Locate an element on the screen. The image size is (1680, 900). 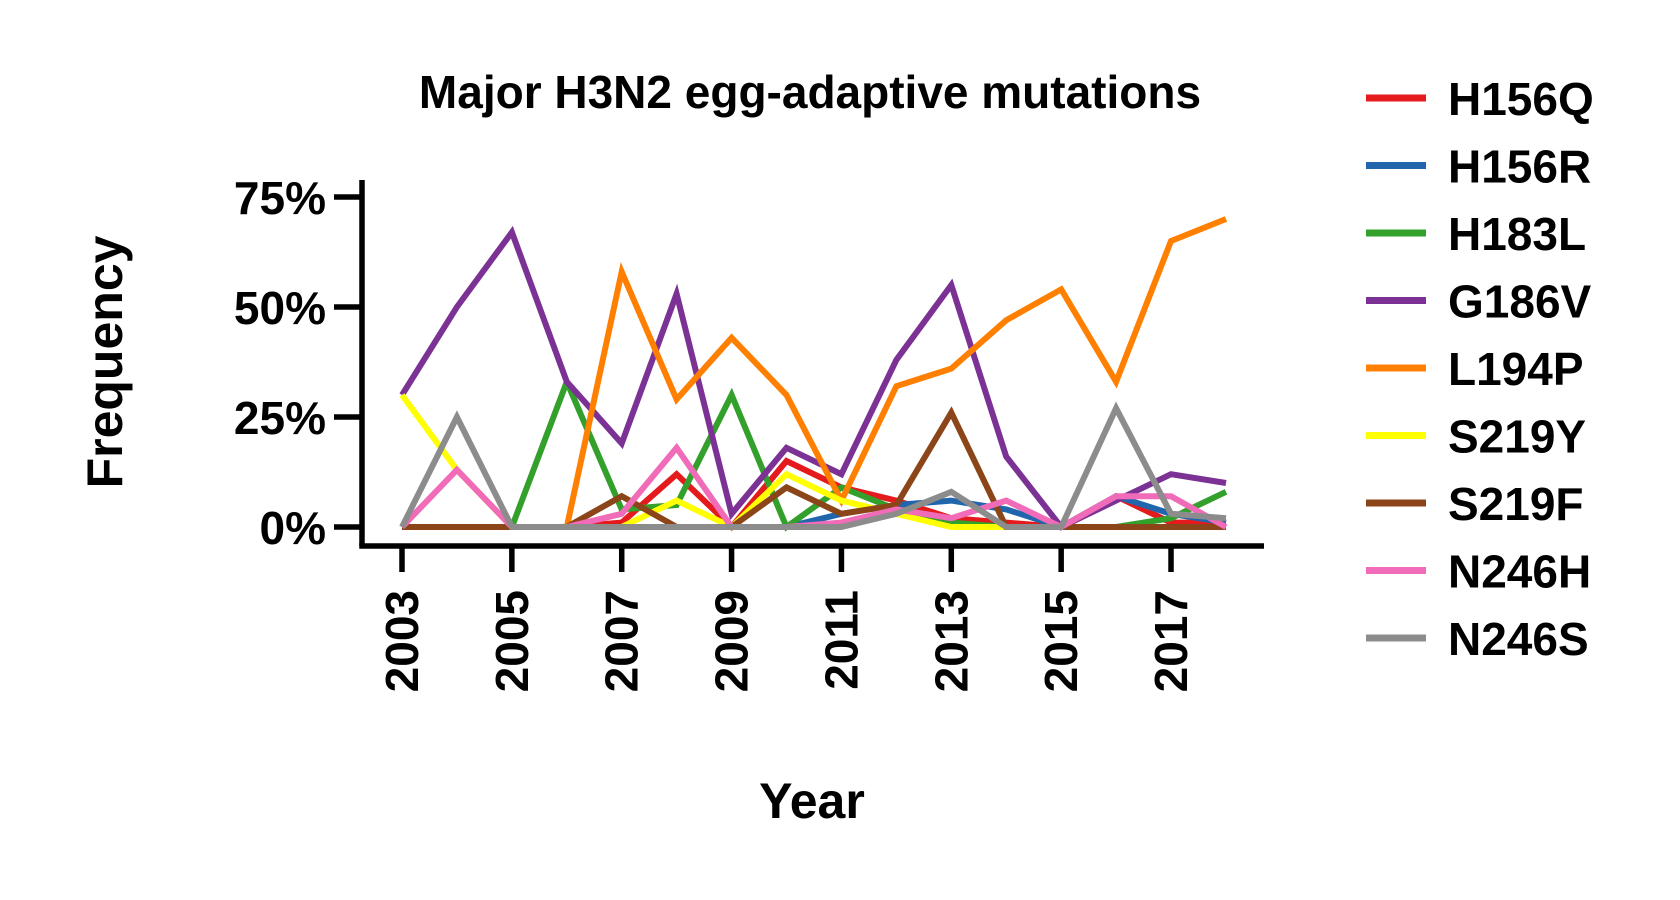
legend-item-l194p: L194P is located at coordinates (1475, 369).